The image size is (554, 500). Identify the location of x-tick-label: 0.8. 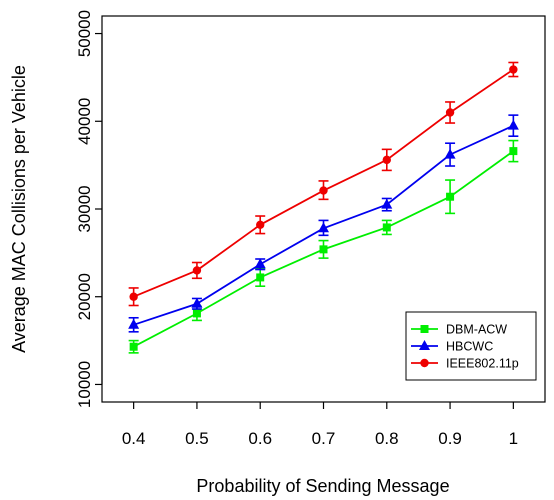
(387, 438).